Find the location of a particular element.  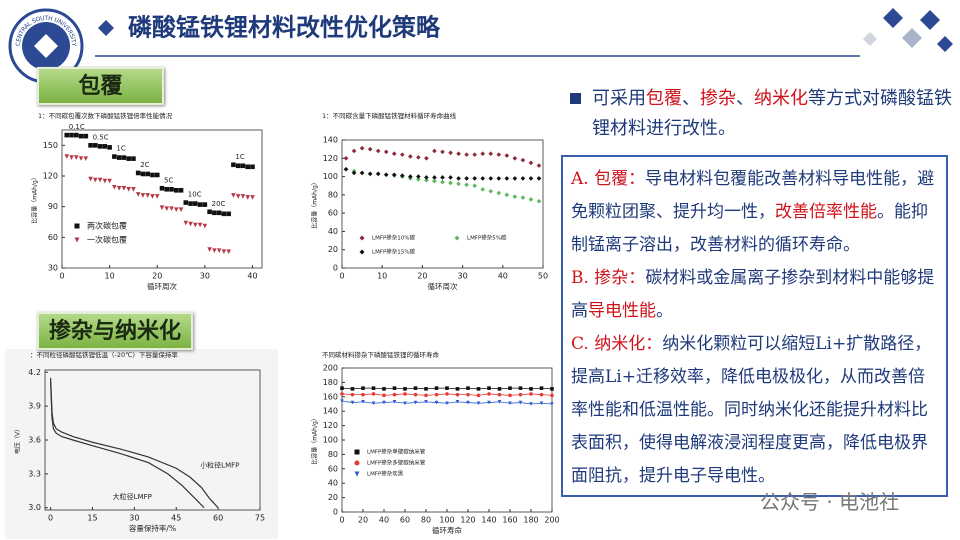

x-tick-label: 75 is located at coordinates (260, 518).